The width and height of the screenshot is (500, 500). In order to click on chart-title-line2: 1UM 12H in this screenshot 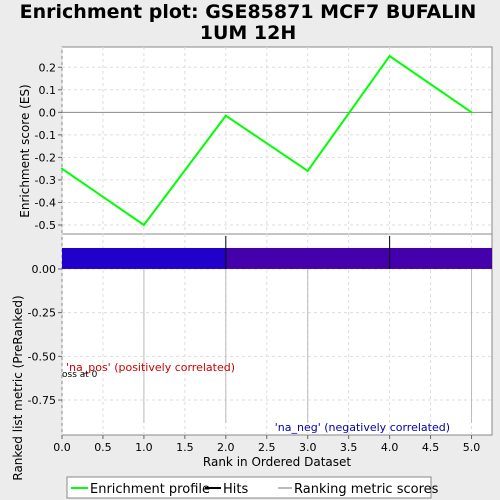, I will do `click(248, 33)`.